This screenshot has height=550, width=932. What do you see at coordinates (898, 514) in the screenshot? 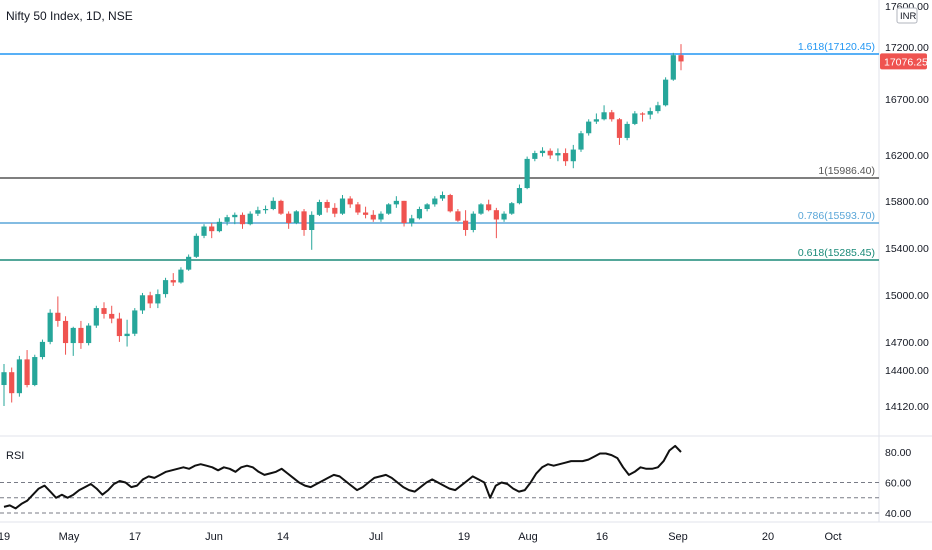
I see `rsi-tick-label: 40.00` at bounding box center [898, 514].